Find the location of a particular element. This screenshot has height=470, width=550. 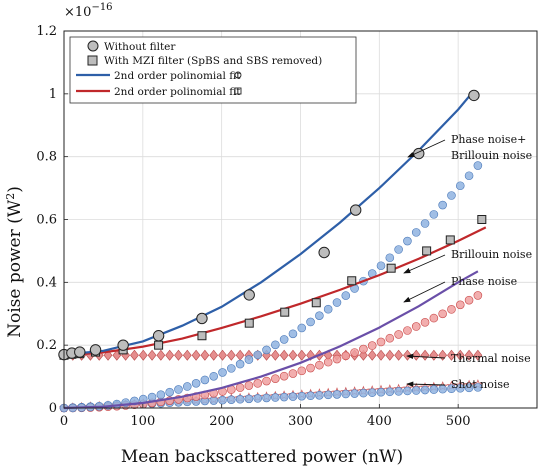

annotation-phase-brillouin-line1: Phase noise+ is located at coordinates (488, 139).